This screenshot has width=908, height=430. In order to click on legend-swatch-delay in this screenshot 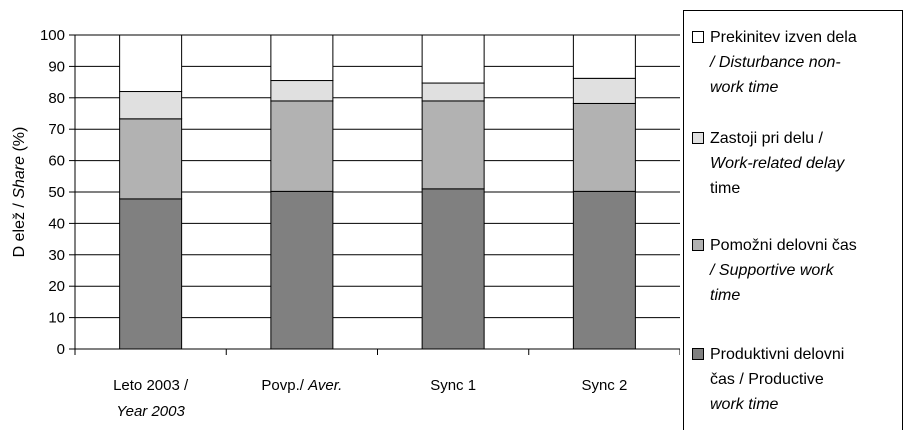, I will do `click(698, 138)`.